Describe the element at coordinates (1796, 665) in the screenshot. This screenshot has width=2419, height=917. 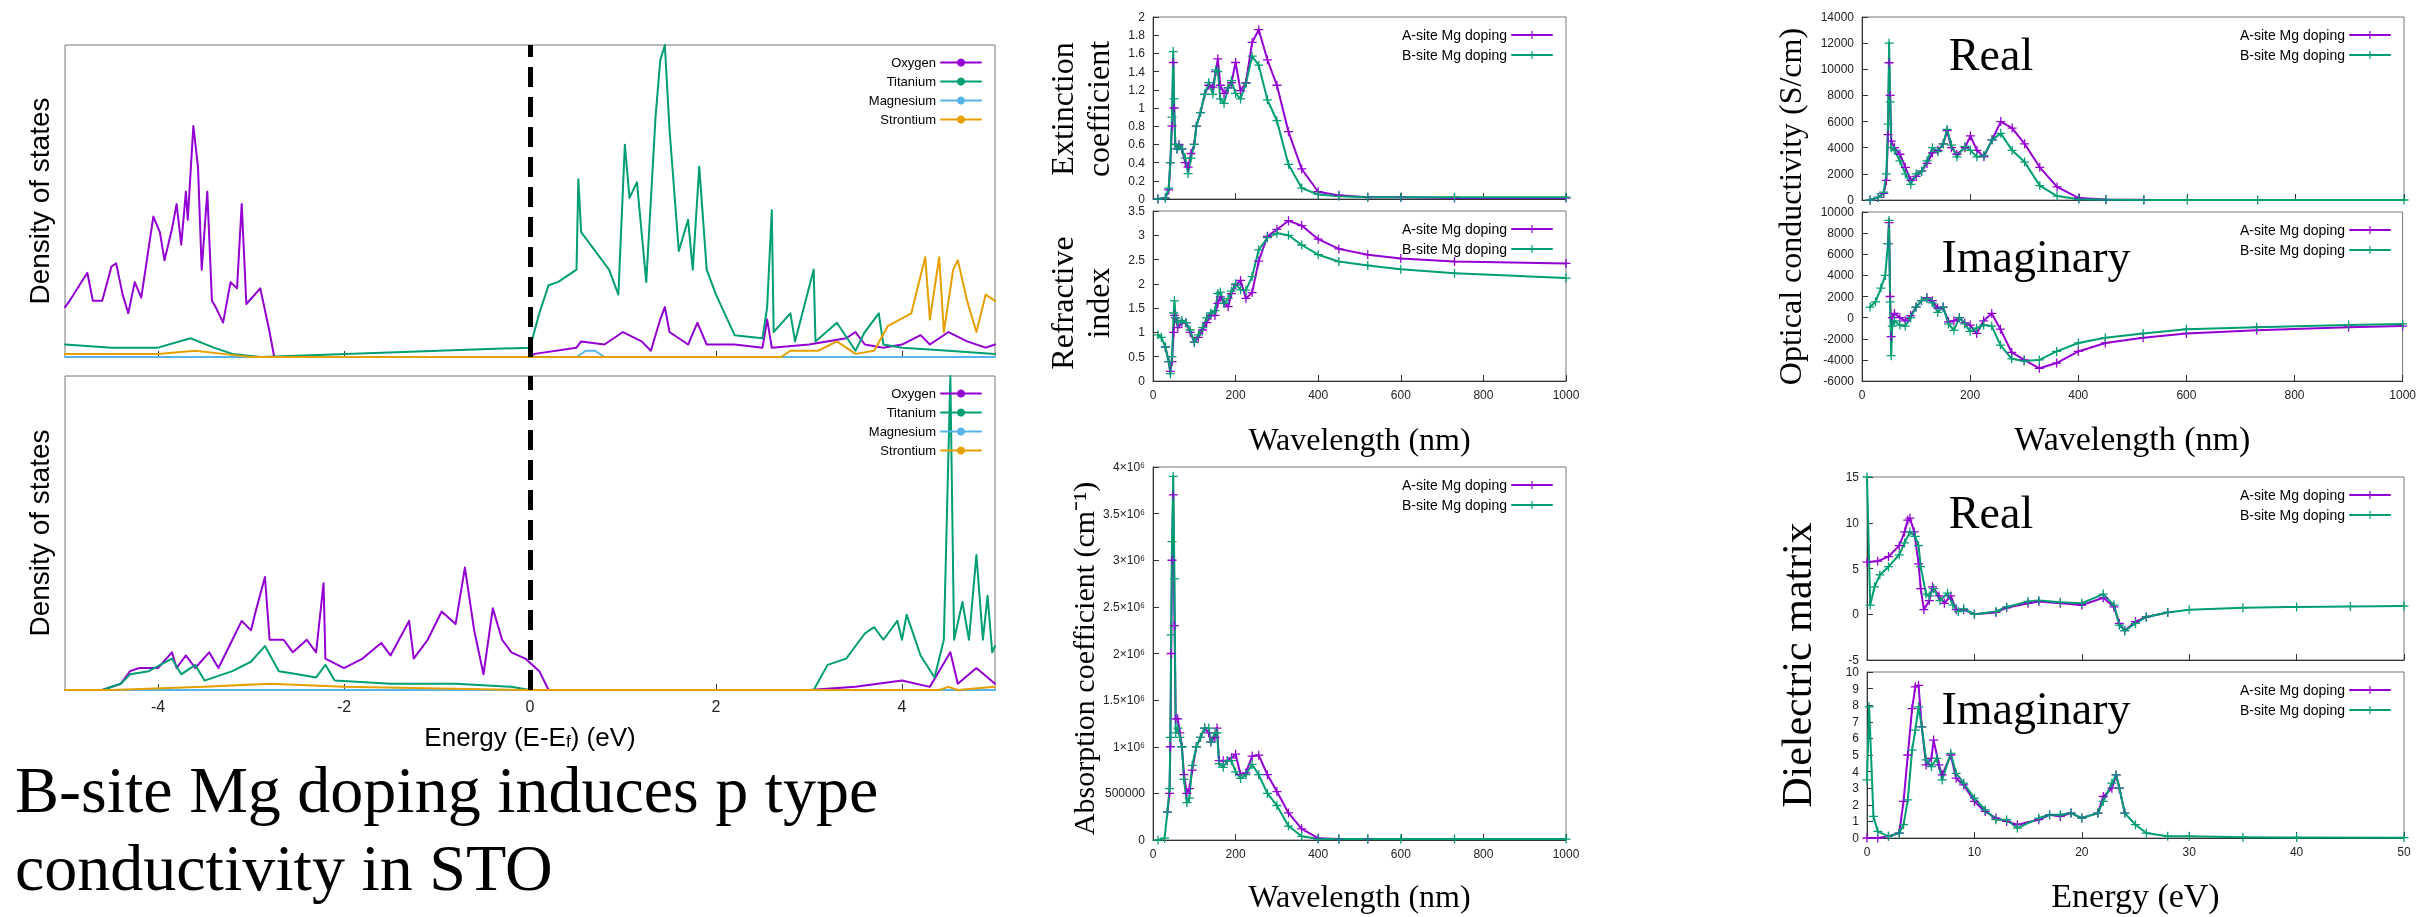
I see `y-axis-title: Dielectric matrix` at that location.